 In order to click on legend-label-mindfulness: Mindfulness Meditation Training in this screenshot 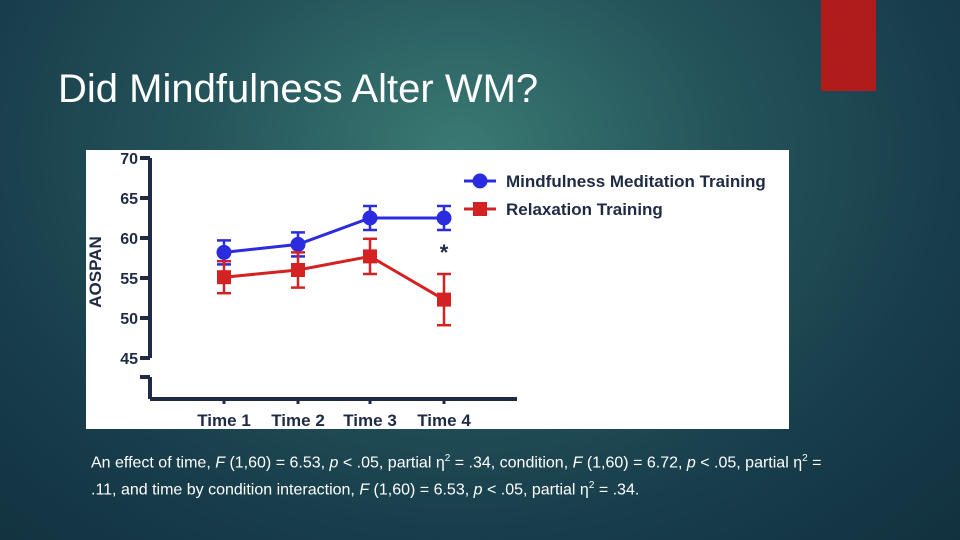, I will do `click(636, 181)`.